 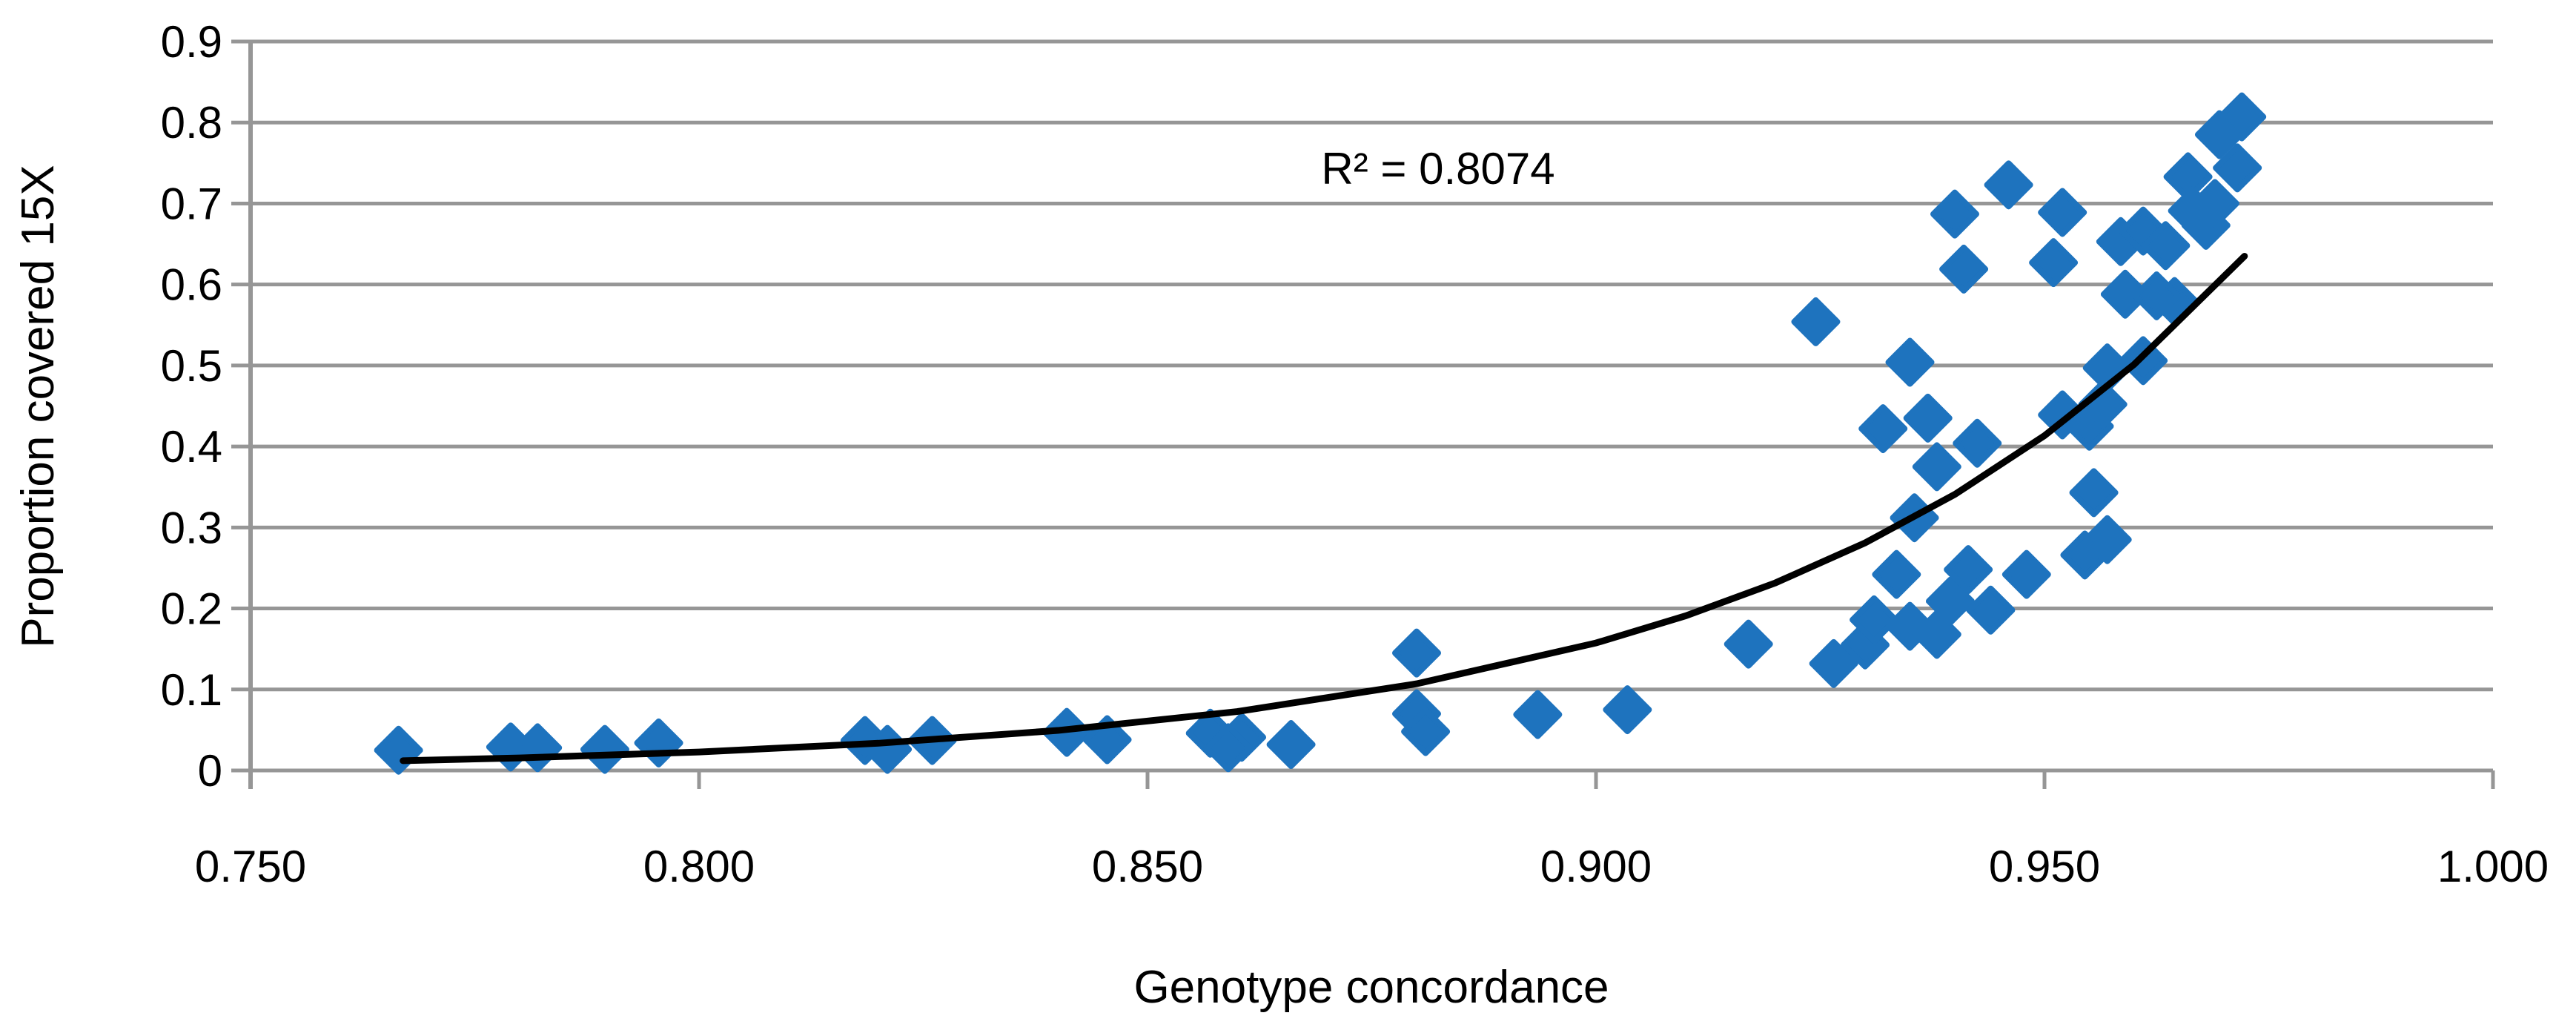 What do you see at coordinates (191, 690) in the screenshot?
I see `y-tick-label: 0.1` at bounding box center [191, 690].